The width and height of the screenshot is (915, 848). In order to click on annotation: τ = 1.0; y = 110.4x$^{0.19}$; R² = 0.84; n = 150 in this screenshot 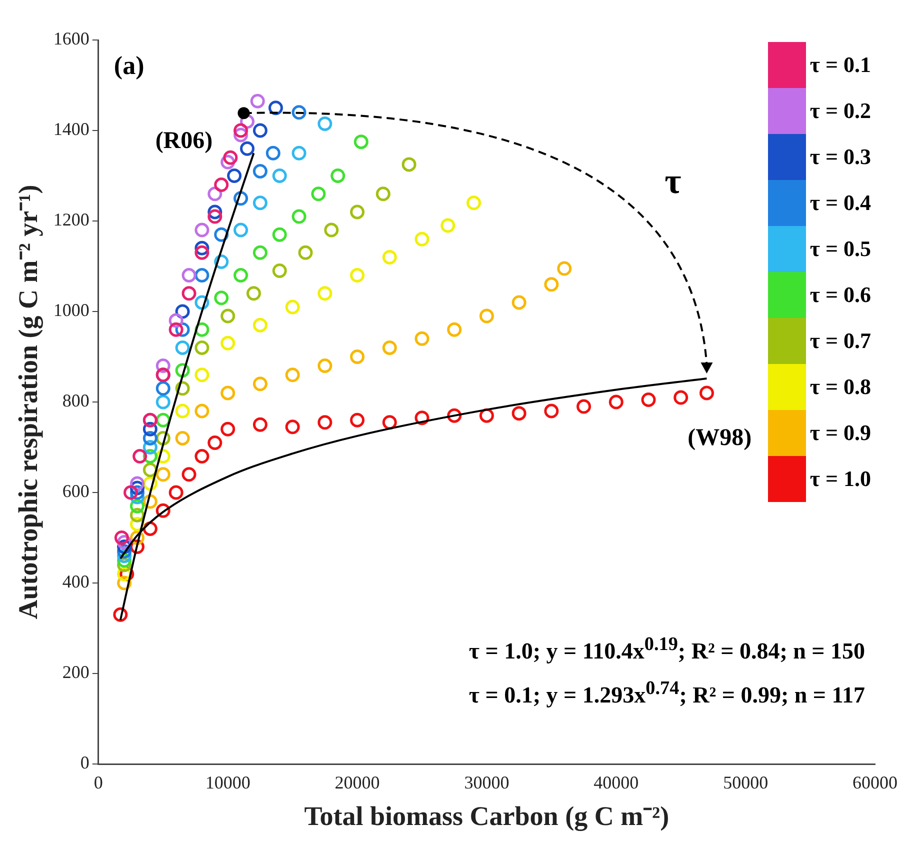, I will do `click(666, 649)`.